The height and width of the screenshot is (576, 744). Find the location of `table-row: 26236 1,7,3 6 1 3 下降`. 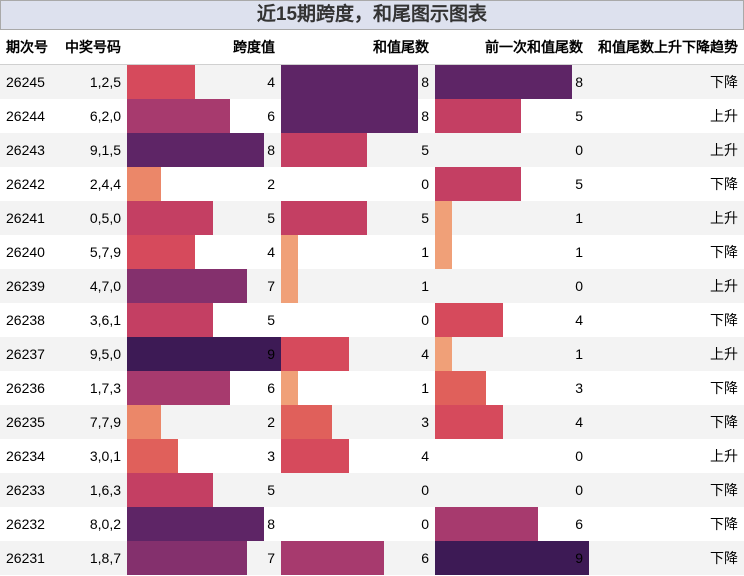

table-row: 26236 1,7,3 6 1 3 下降 is located at coordinates (372, 388).